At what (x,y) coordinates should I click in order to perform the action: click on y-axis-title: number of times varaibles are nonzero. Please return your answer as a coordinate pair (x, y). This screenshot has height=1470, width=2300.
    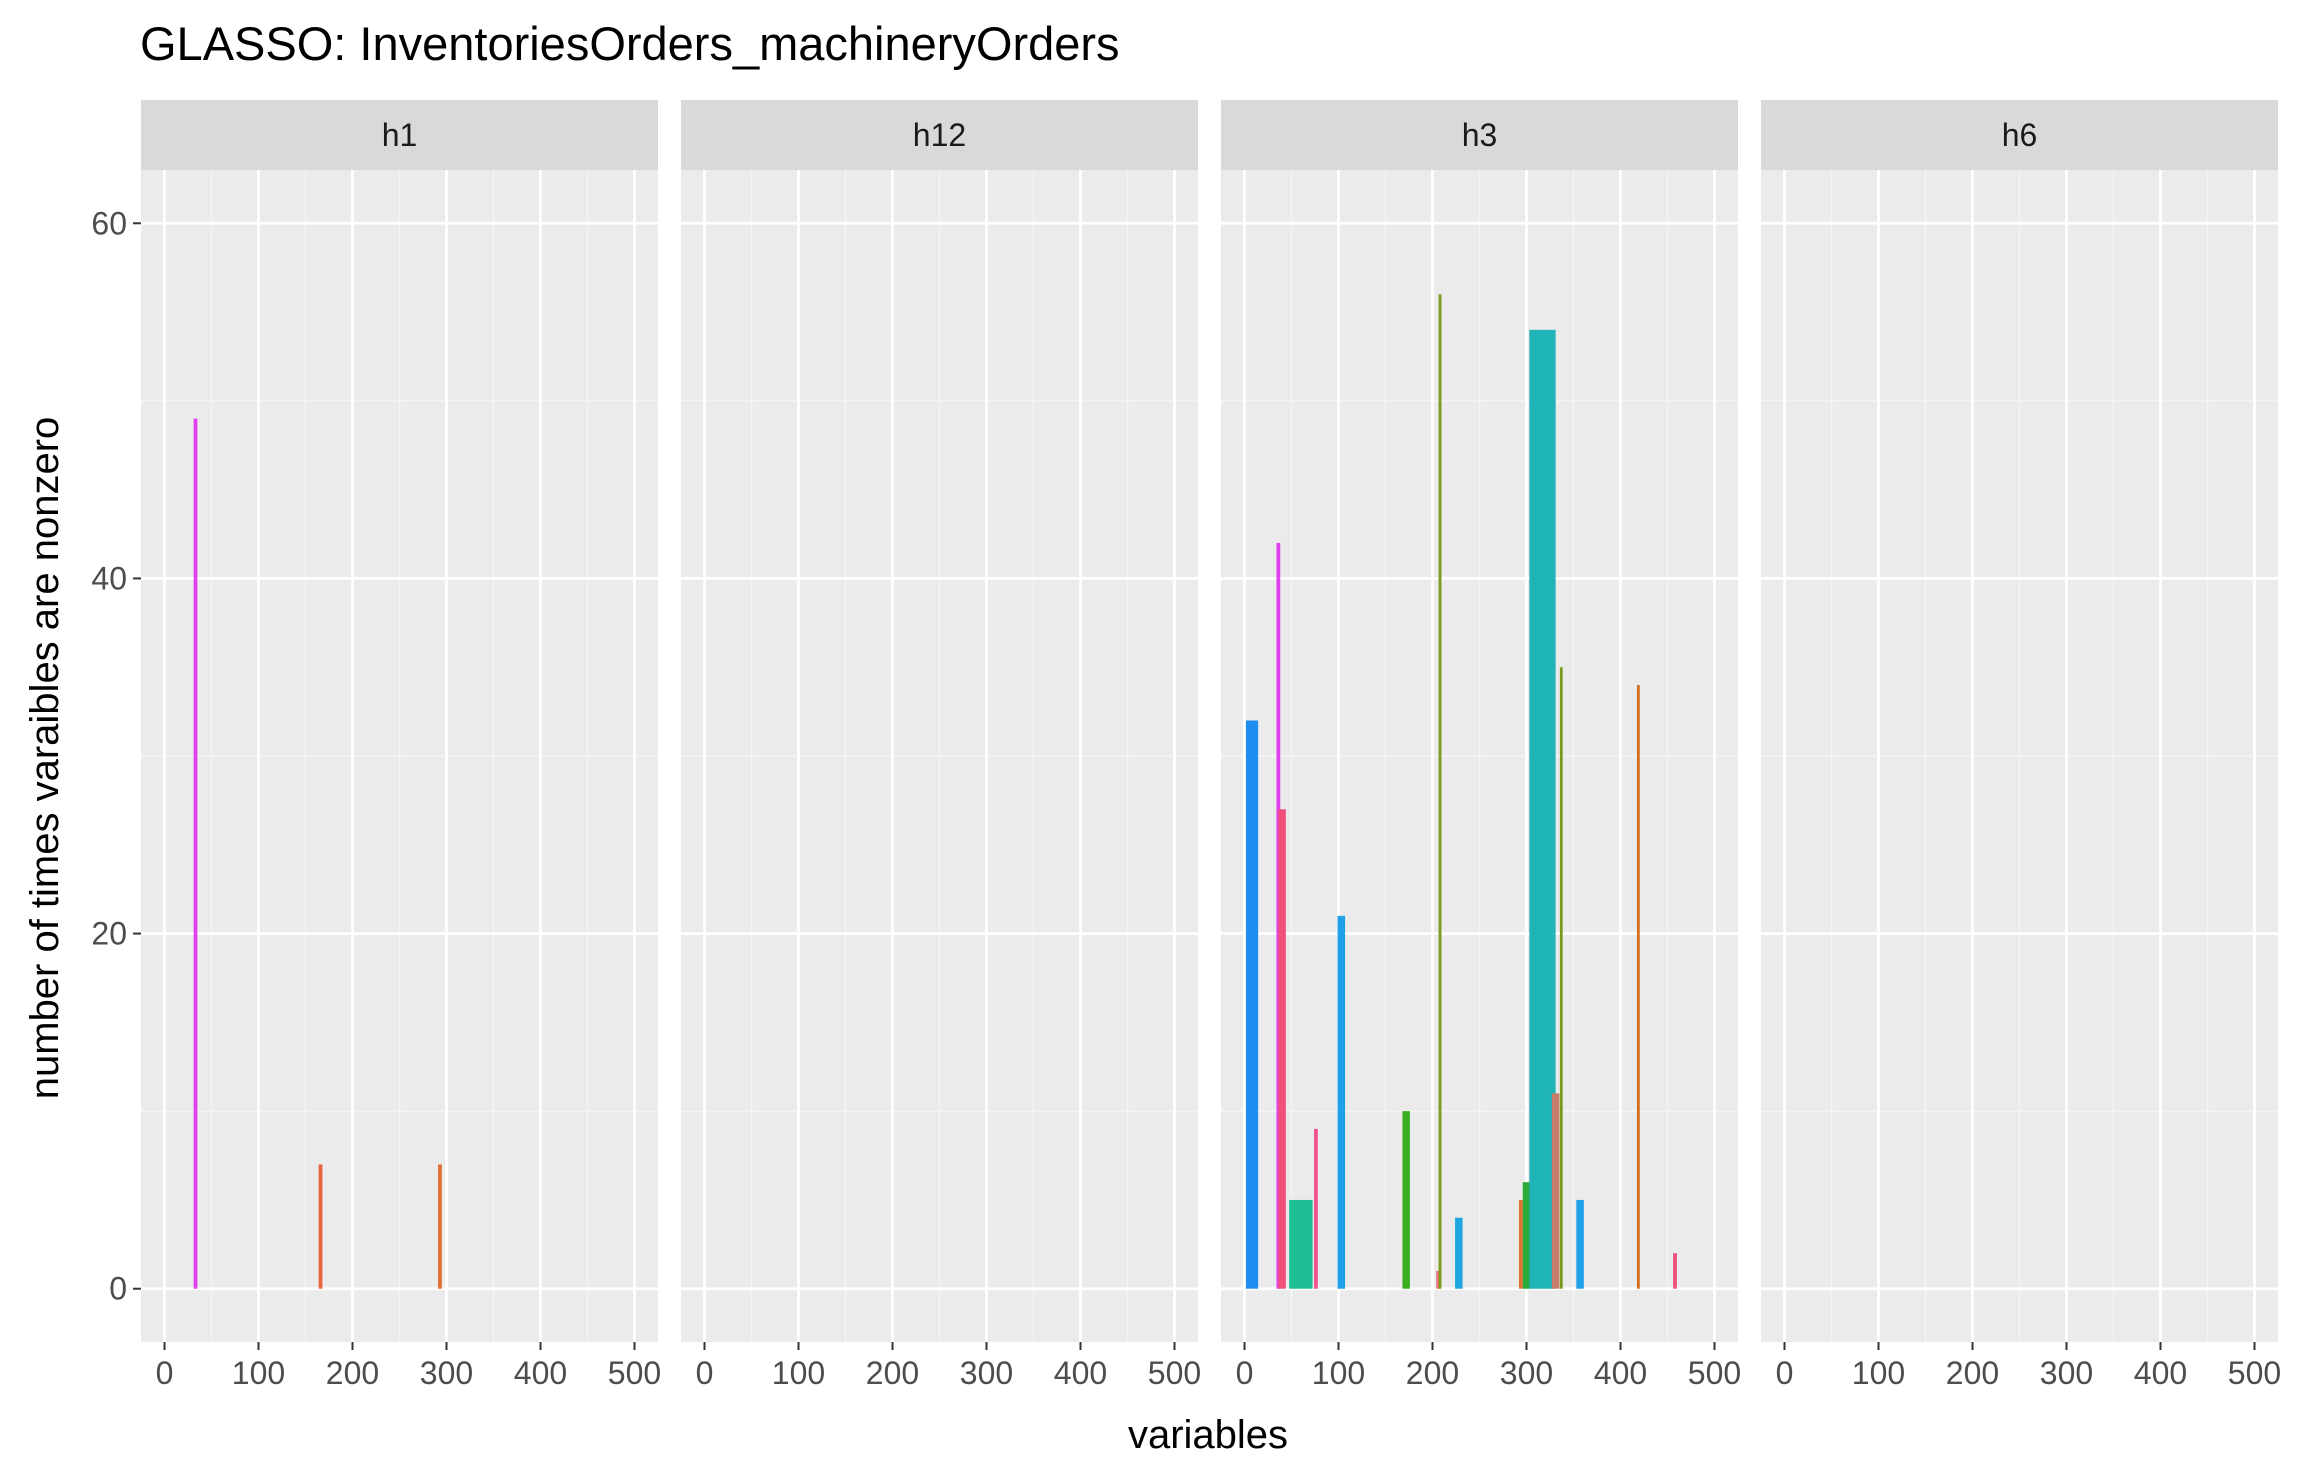
    Looking at the image, I should click on (45, 758).